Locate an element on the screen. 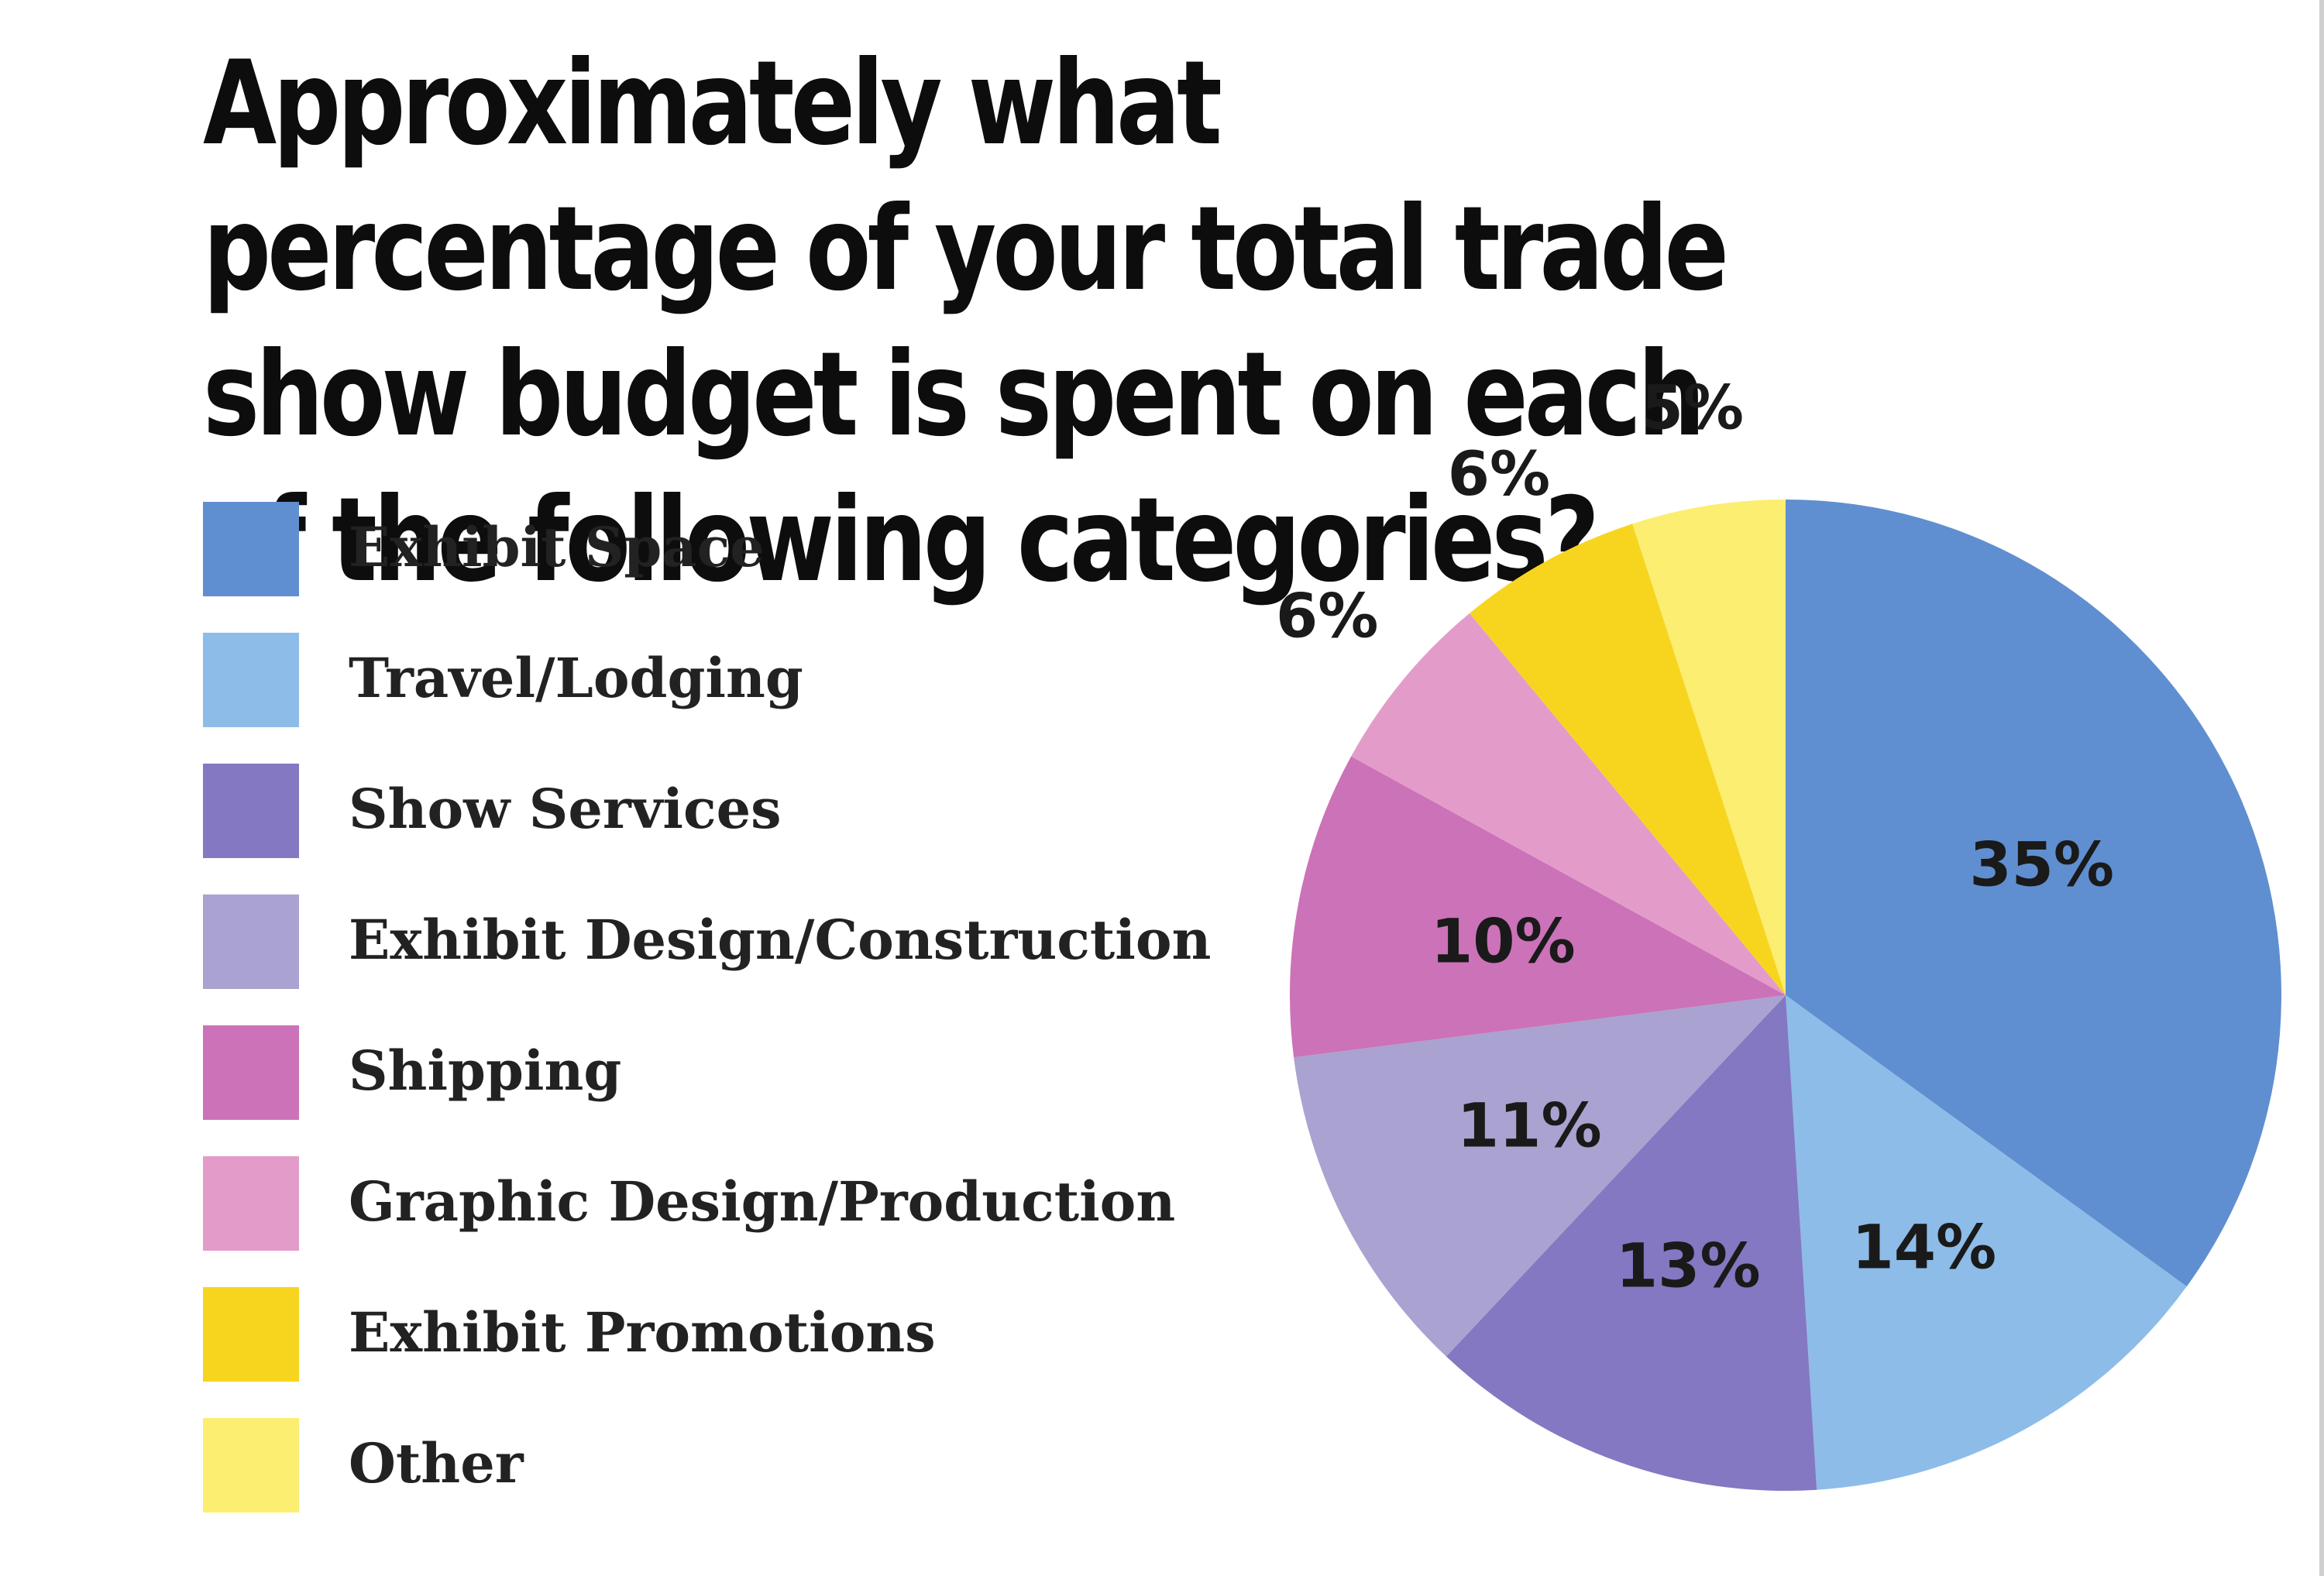 The image size is (2324, 1576). data-label-shipping: 10% is located at coordinates (1503, 942).